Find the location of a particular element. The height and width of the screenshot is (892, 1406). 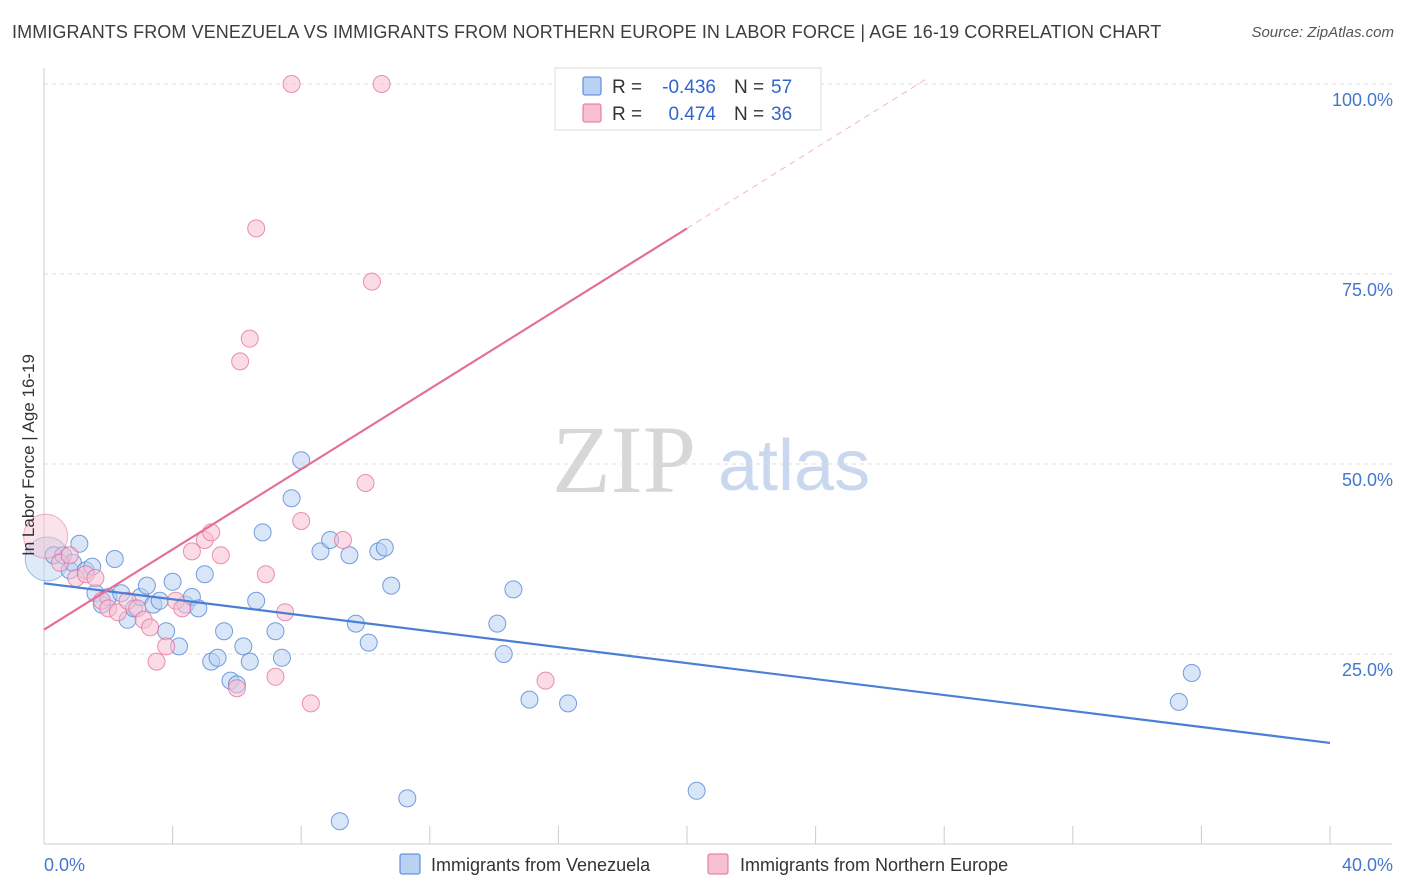

trend-extension-northern-europe is located at coordinates (807, 153).